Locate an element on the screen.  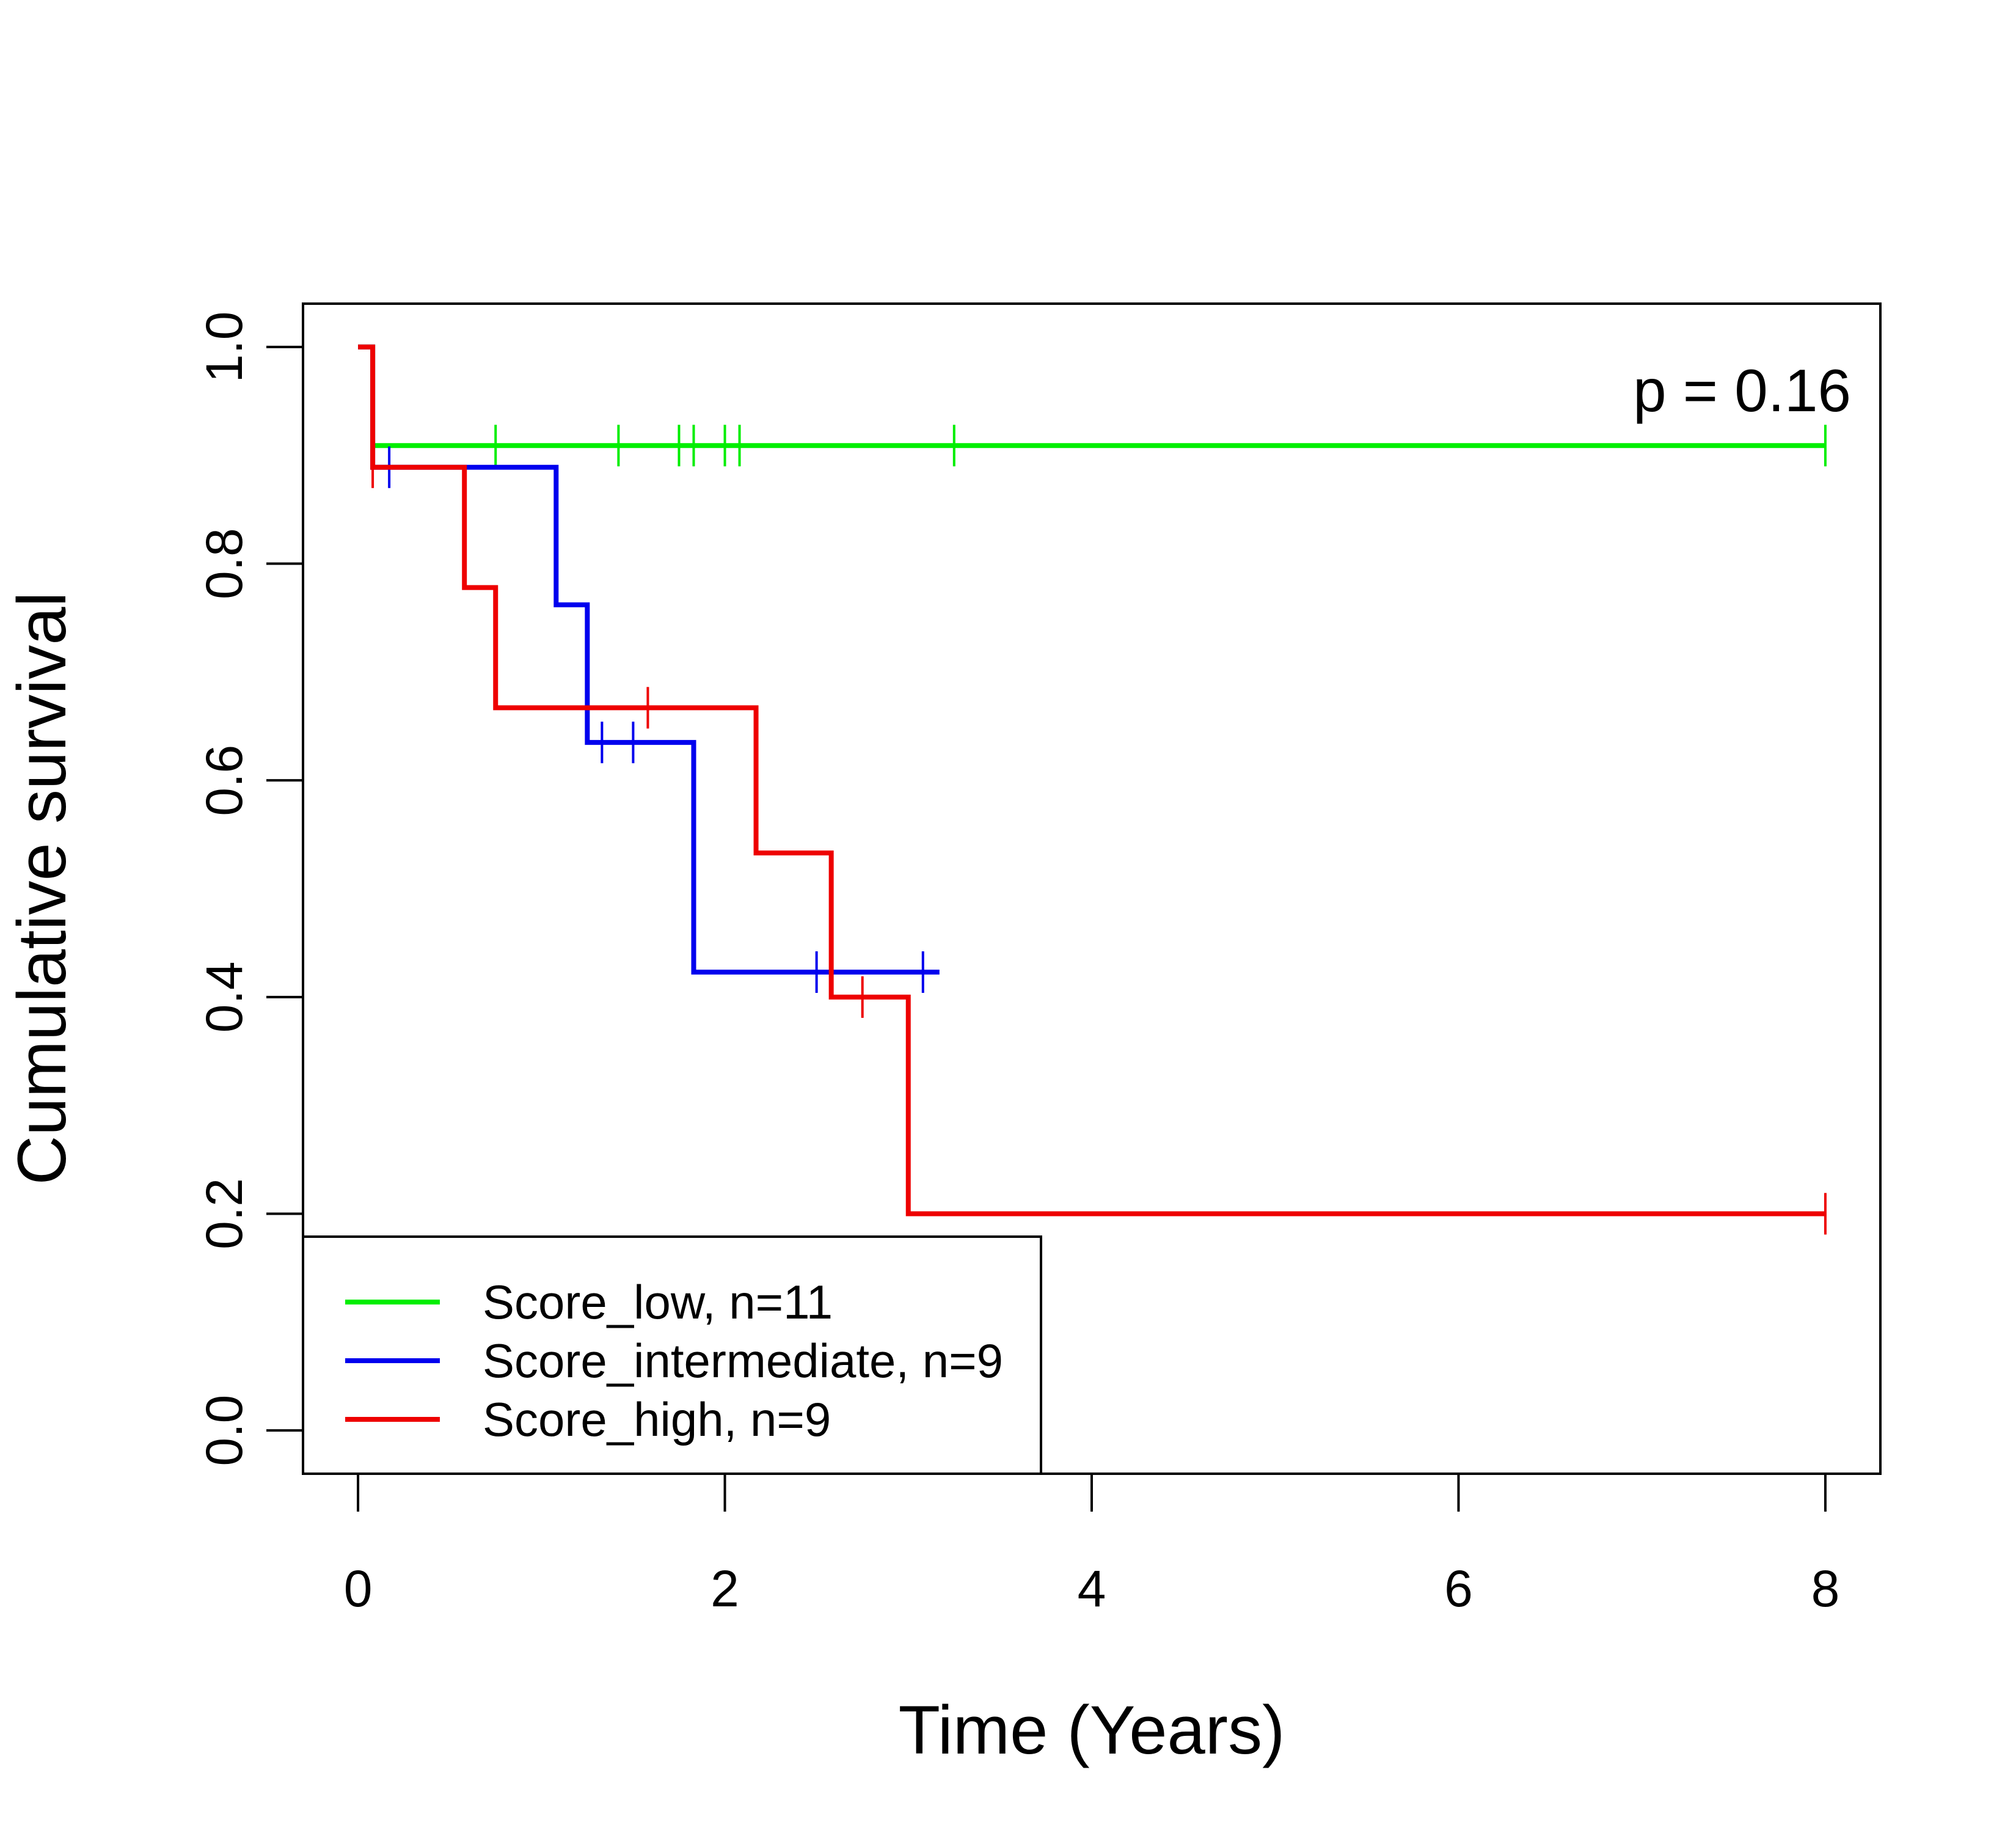
x-tick-label: 6 is located at coordinates (1458, 1588).